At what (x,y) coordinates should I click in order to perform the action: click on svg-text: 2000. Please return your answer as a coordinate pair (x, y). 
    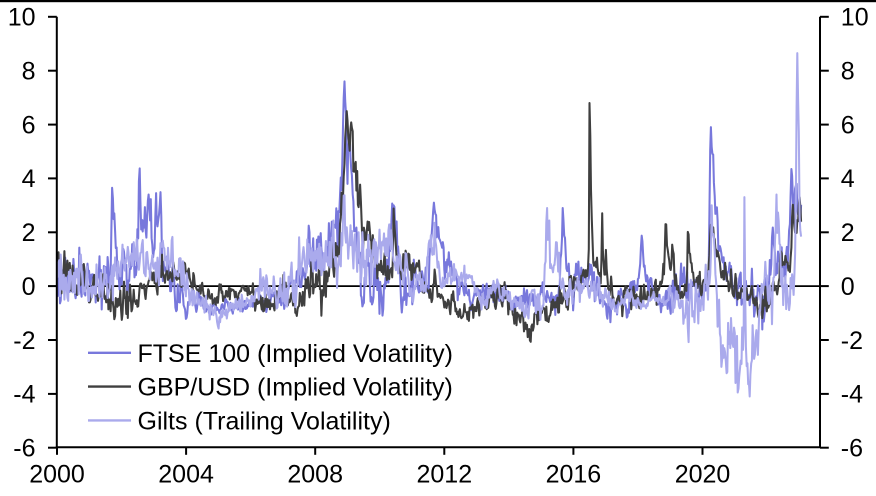
    Looking at the image, I should click on (57, 475).